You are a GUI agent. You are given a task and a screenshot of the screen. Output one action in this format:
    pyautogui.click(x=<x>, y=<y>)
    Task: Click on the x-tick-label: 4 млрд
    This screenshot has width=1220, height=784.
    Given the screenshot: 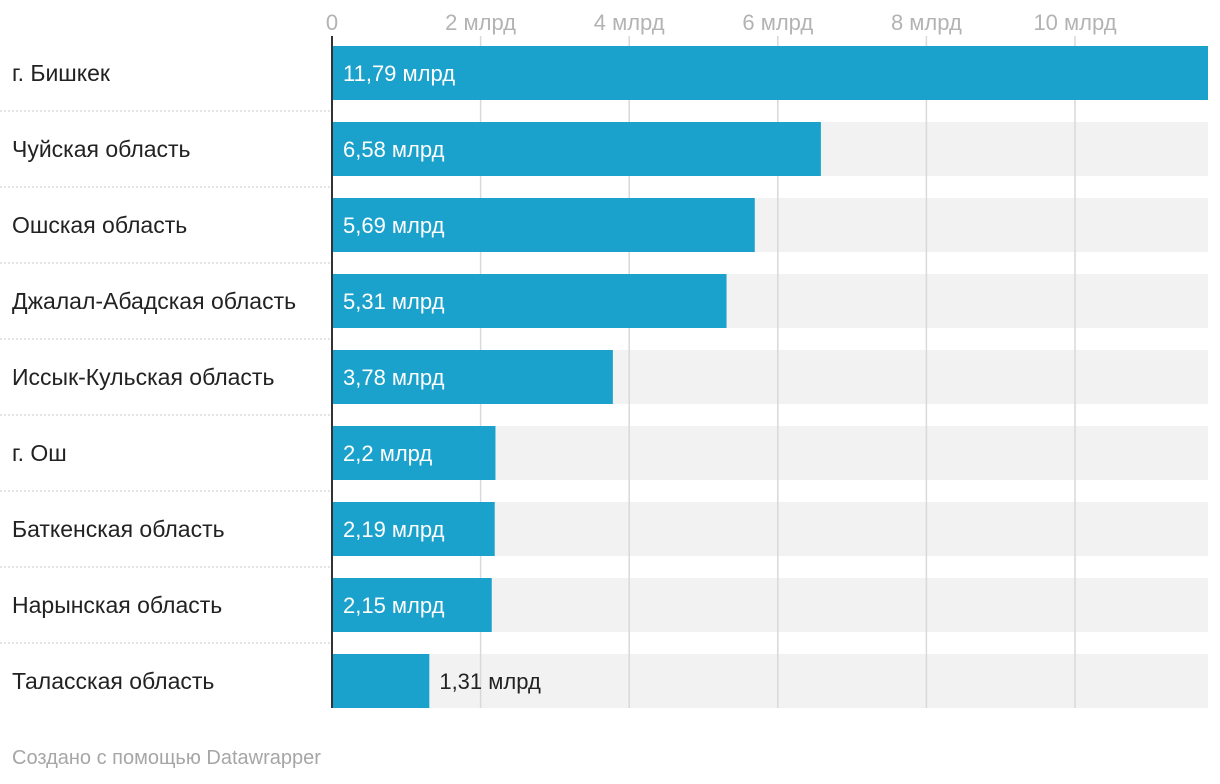 What is the action you would take?
    pyautogui.click(x=629, y=22)
    